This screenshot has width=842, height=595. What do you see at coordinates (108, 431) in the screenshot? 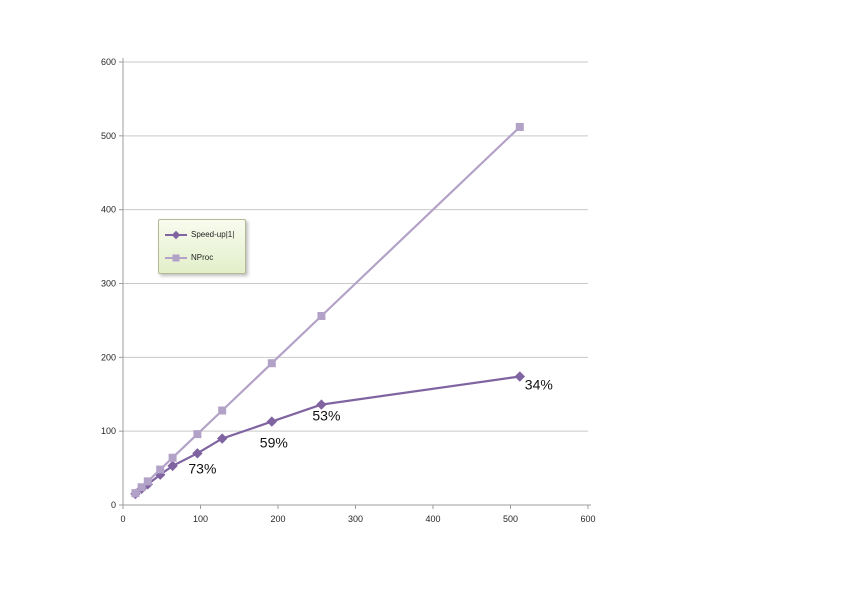
I see `y-tick-label-100: 100` at bounding box center [108, 431].